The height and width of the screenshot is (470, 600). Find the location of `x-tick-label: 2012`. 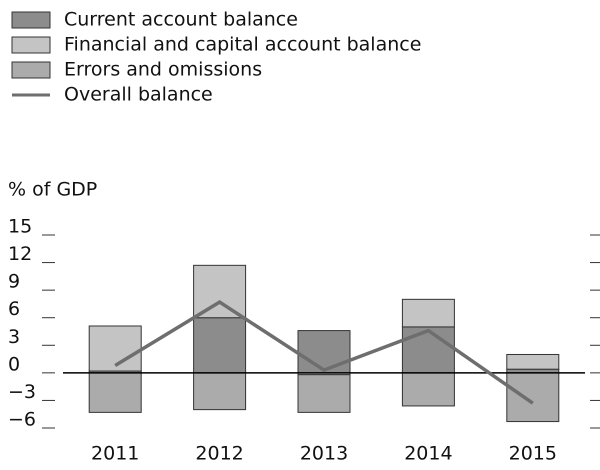

x-tick-label: 2012 is located at coordinates (219, 454).